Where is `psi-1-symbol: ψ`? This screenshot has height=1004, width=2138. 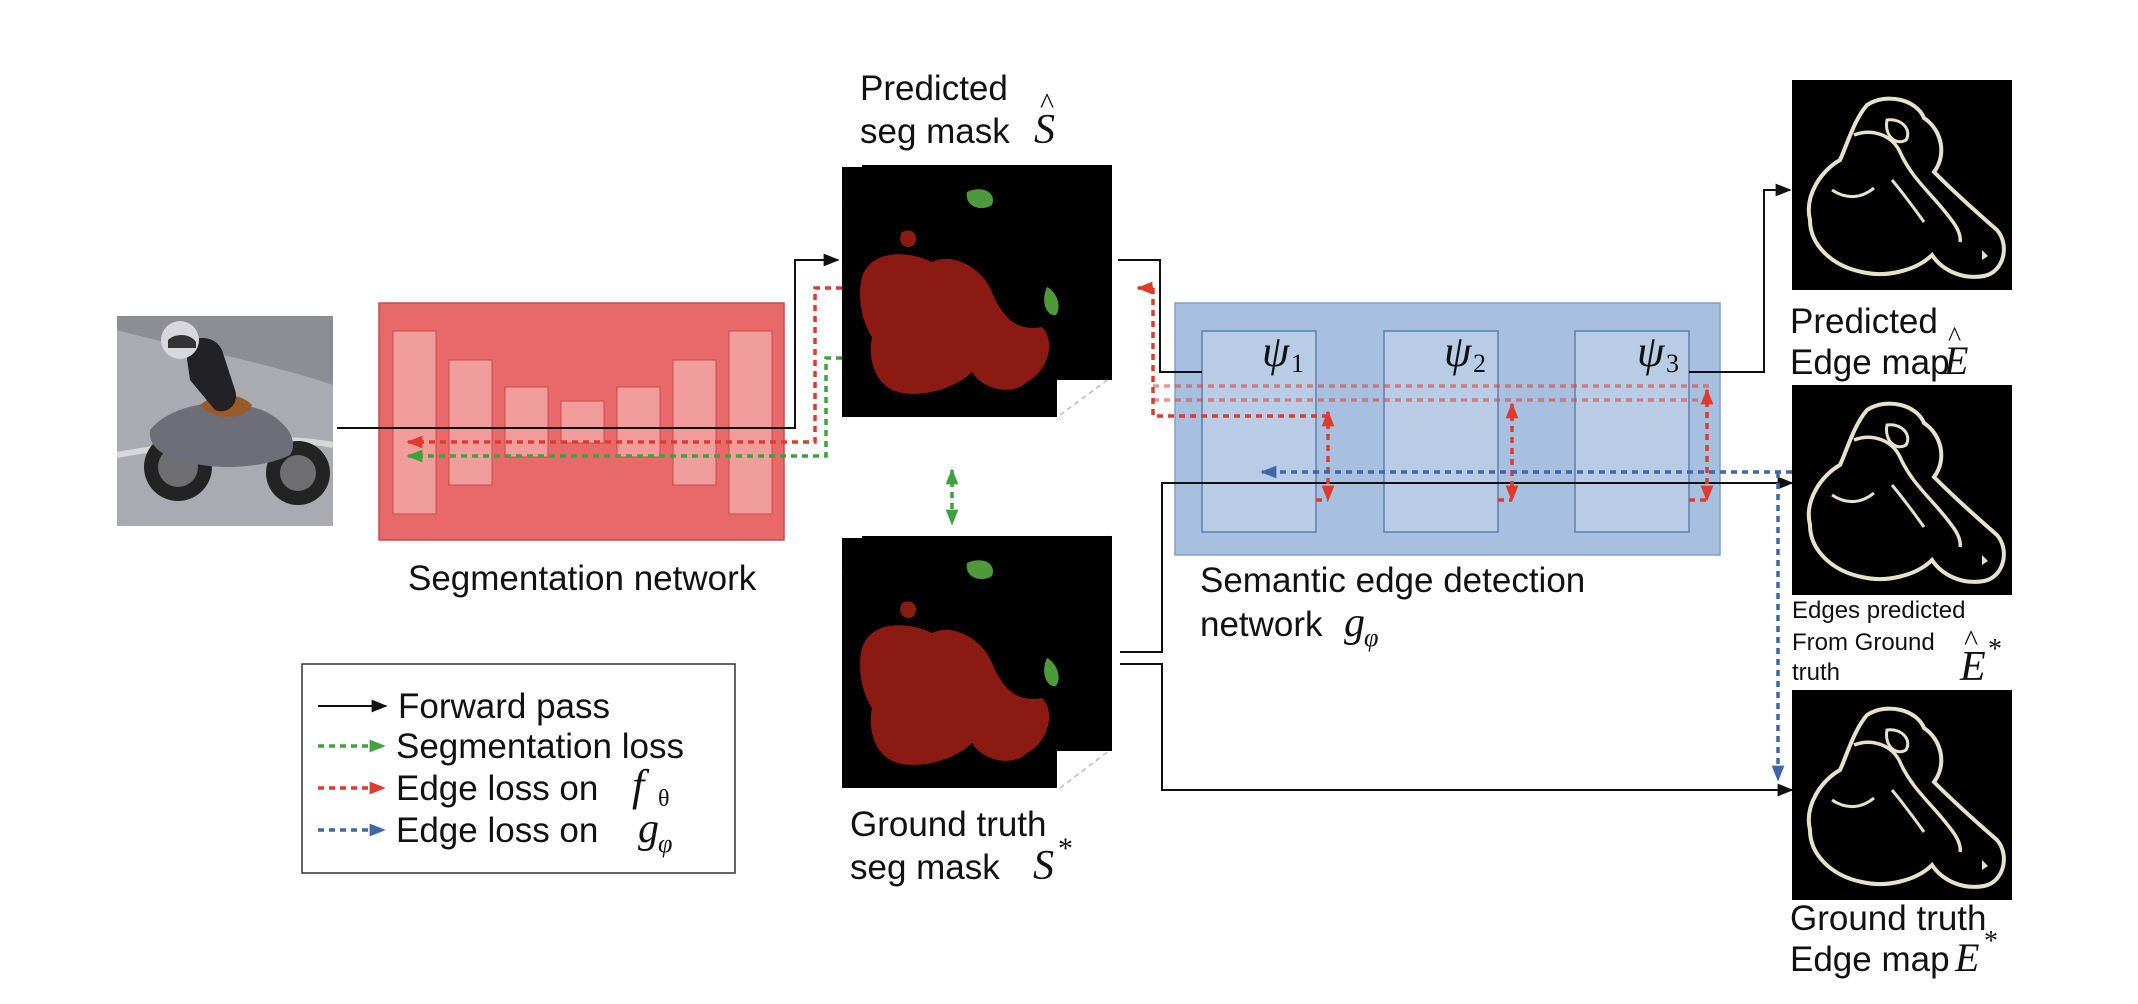 psi-1-symbol: ψ is located at coordinates (1276, 351).